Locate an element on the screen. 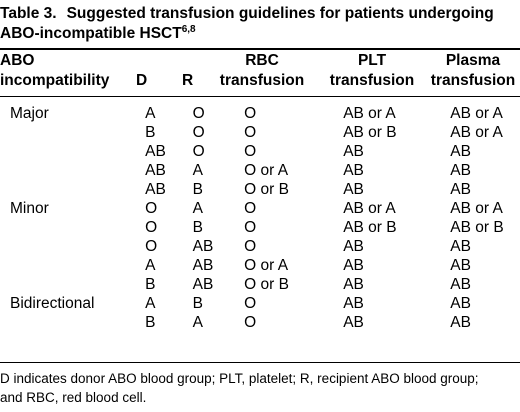 The width and height of the screenshot is (520, 412). header-abo-line-1: ABO is located at coordinates (17, 60).